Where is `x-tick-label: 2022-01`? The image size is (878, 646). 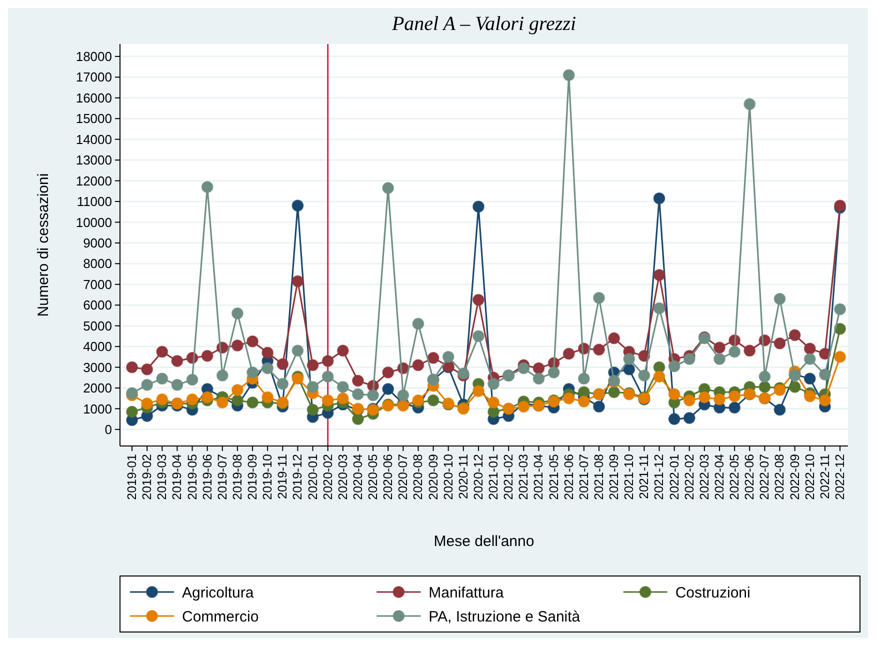 x-tick-label: 2022-01 is located at coordinates (674, 477).